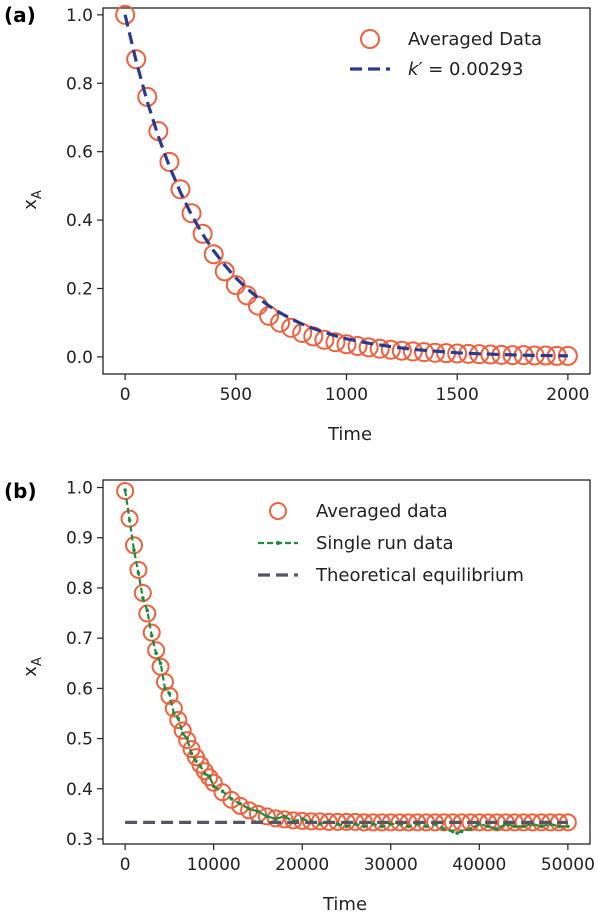  What do you see at coordinates (385, 543) in the screenshot?
I see `legend-label: Single run data` at bounding box center [385, 543].